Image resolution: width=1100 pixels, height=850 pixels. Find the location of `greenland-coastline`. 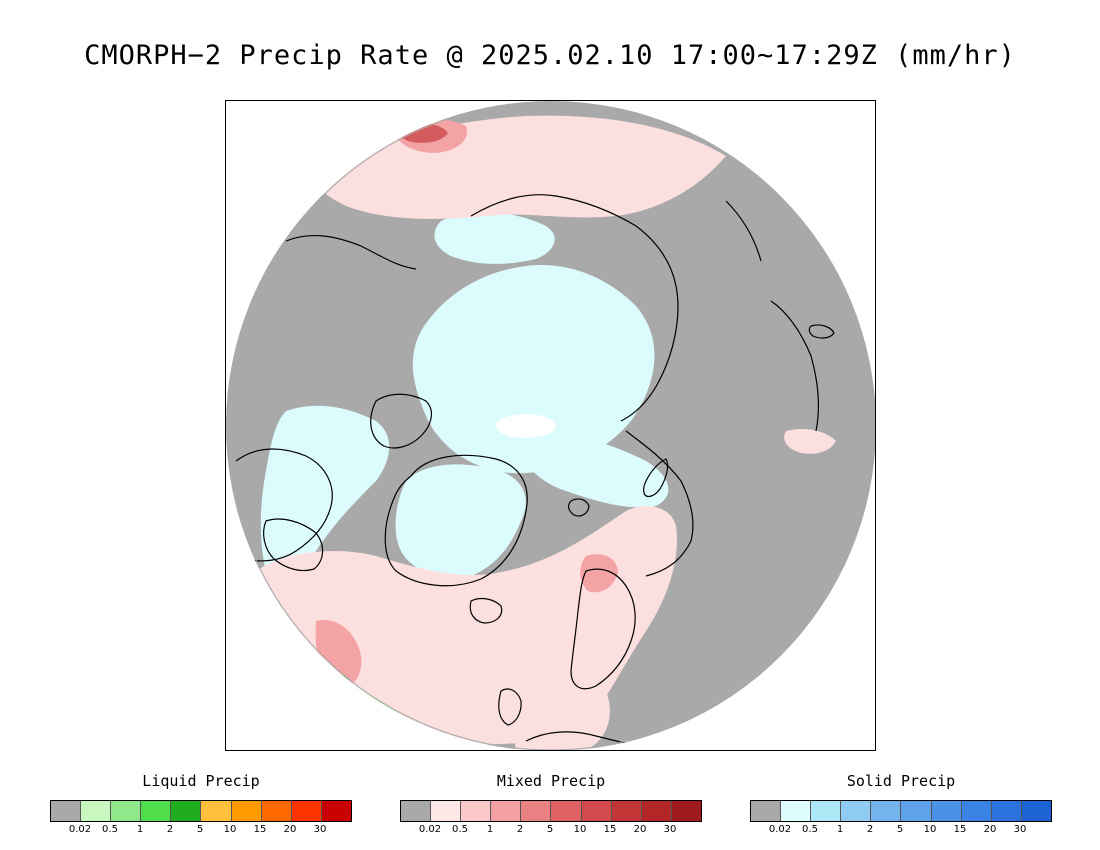

greenland-coastline is located at coordinates (456, 520).